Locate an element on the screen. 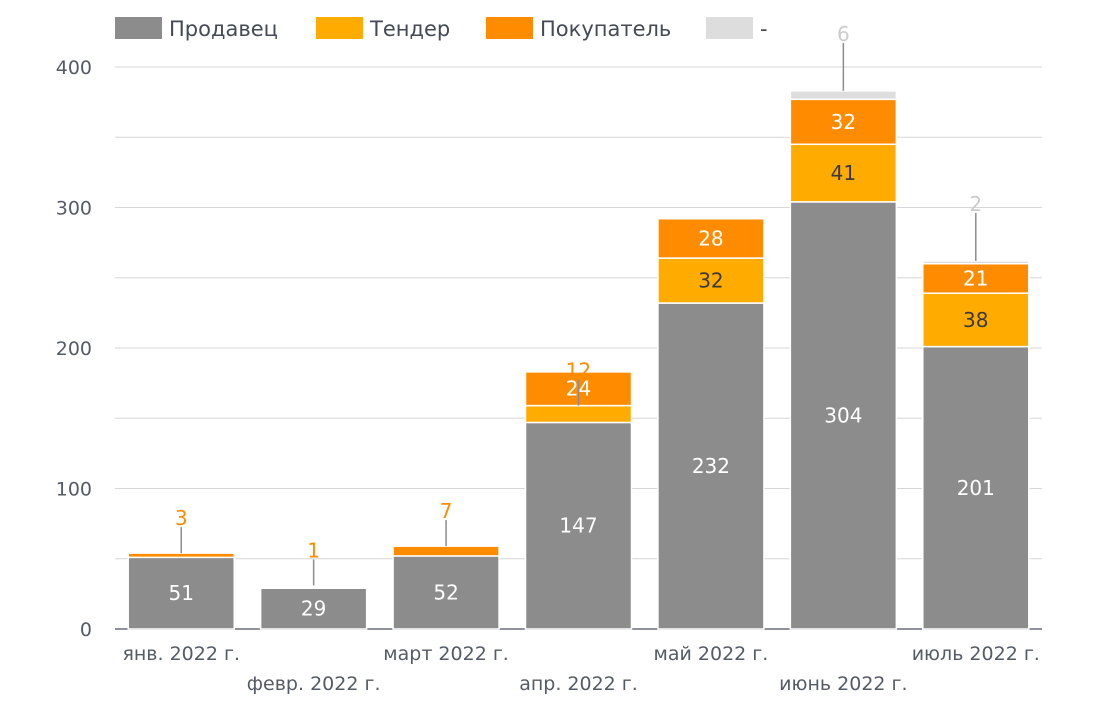 The width and height of the screenshot is (1110, 705). data-label: 304 is located at coordinates (843, 415).